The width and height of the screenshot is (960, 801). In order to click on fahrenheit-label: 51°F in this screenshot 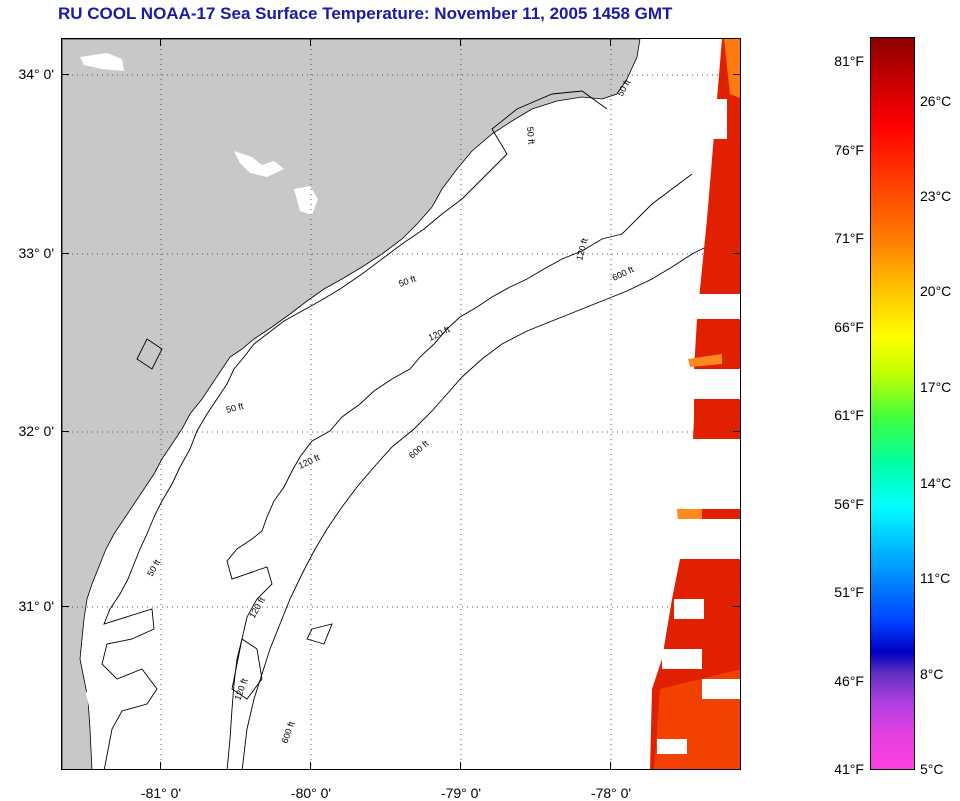, I will do `click(849, 592)`.